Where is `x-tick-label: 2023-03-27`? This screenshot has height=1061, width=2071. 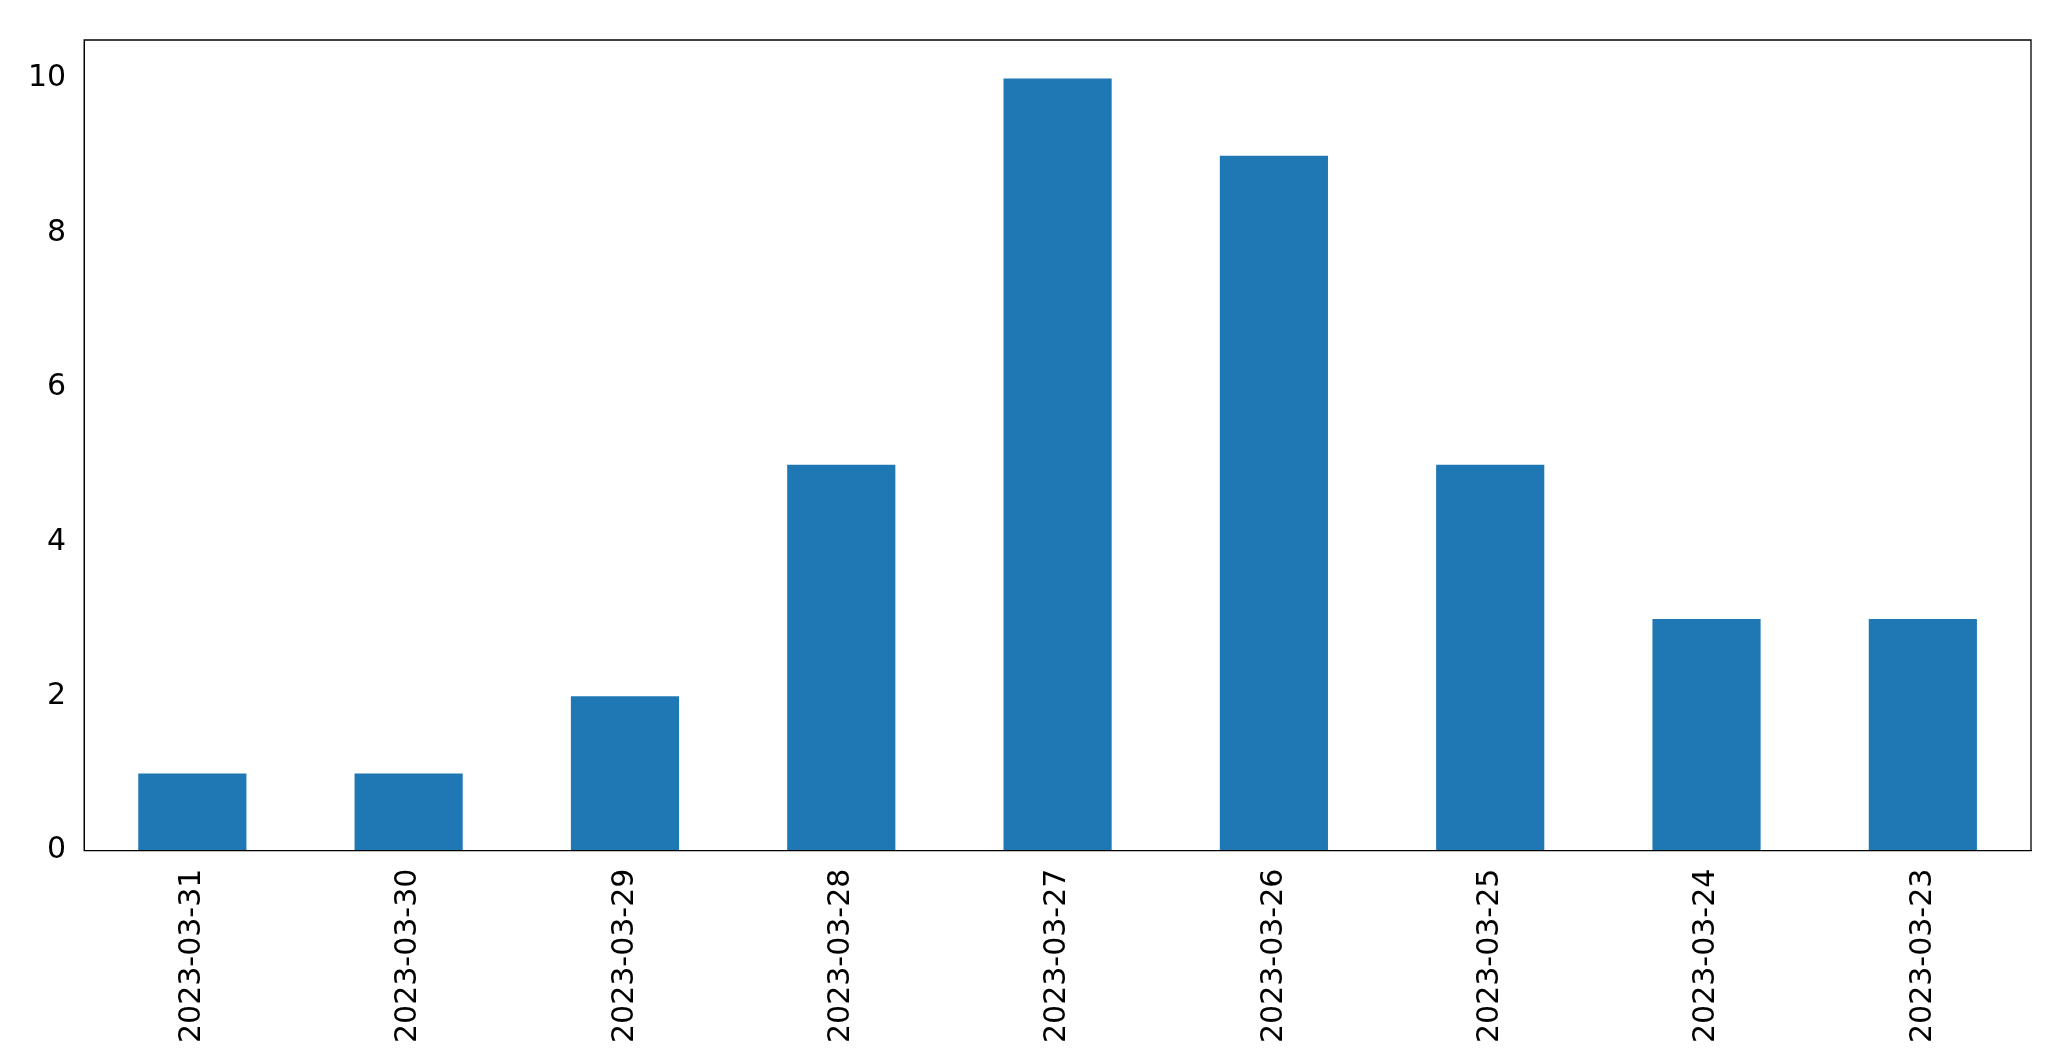
x-tick-label: 2023-03-27 is located at coordinates (1055, 956).